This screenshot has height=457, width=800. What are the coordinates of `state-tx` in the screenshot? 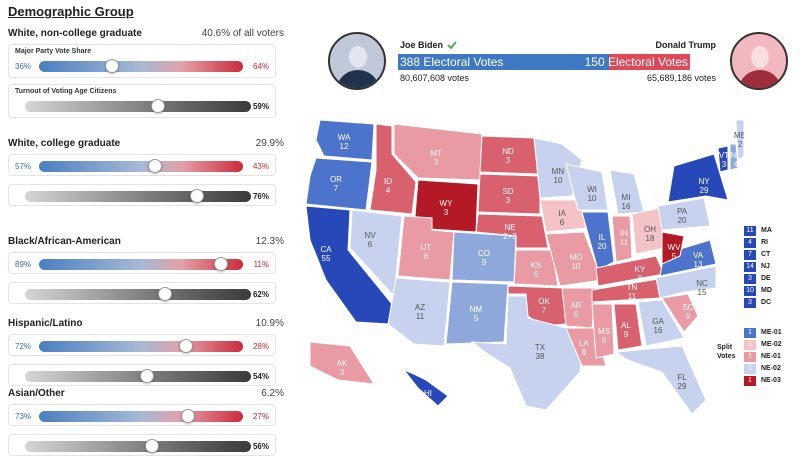 It's located at (526, 353).